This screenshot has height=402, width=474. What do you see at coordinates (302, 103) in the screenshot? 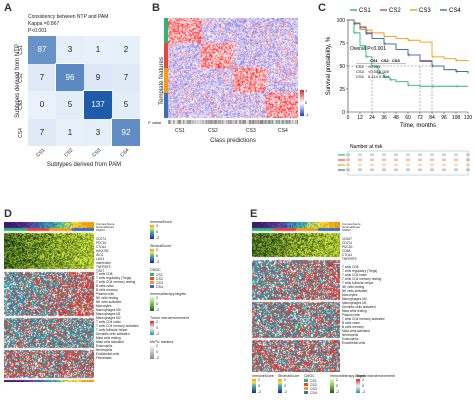
I see `panel-b-color-scale` at bounding box center [302, 103].